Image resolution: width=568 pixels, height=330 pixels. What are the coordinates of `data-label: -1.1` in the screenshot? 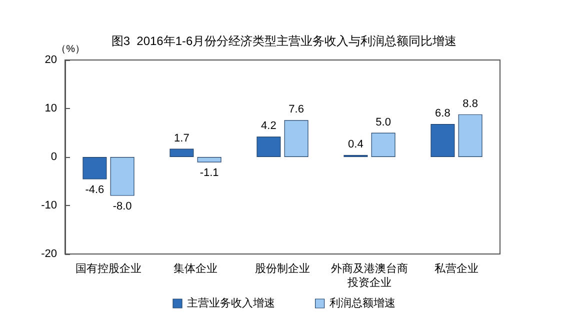 It's located at (209, 172).